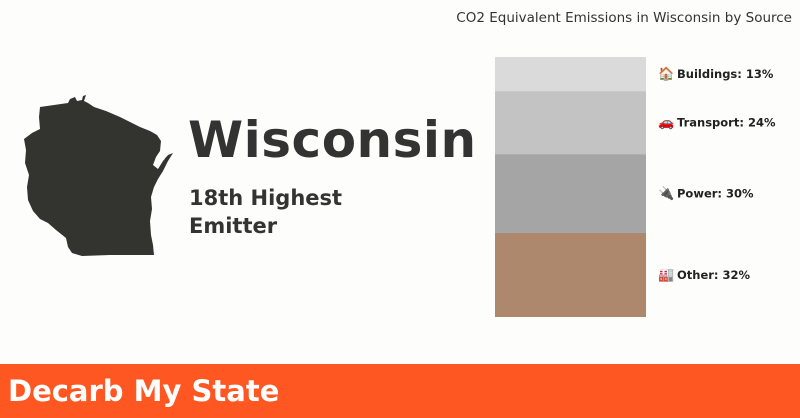  Describe the element at coordinates (144, 391) in the screenshot. I see `site-name: Decarb My State` at that location.